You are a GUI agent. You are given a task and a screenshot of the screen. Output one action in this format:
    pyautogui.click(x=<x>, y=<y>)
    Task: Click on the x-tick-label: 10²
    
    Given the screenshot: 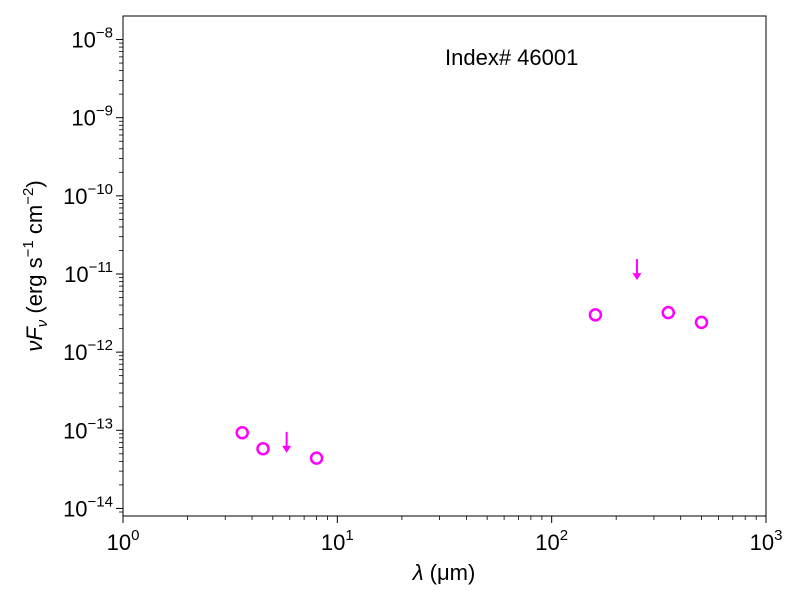 What is the action you would take?
    pyautogui.click(x=551, y=541)
    